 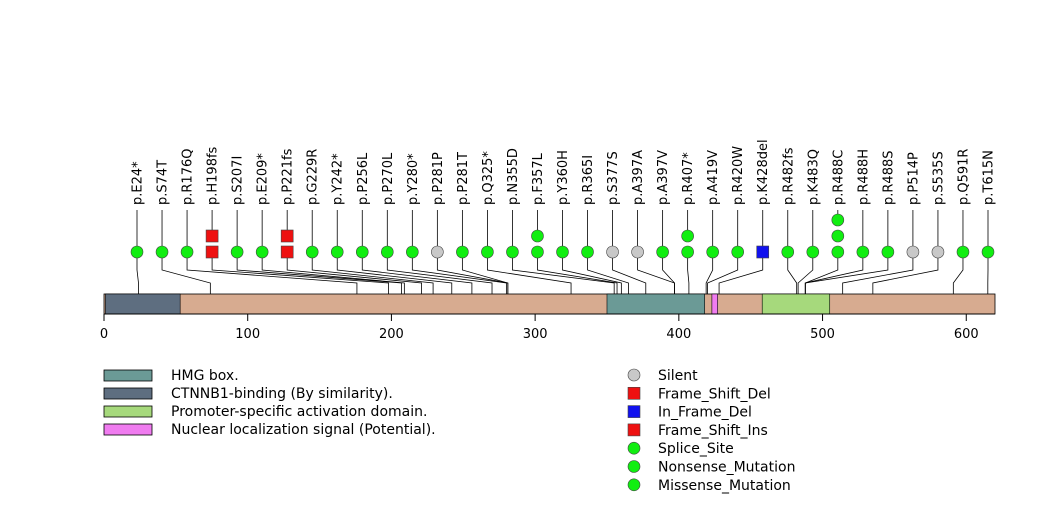 I want to click on axis-tick-label: 100, so click(x=247, y=334).